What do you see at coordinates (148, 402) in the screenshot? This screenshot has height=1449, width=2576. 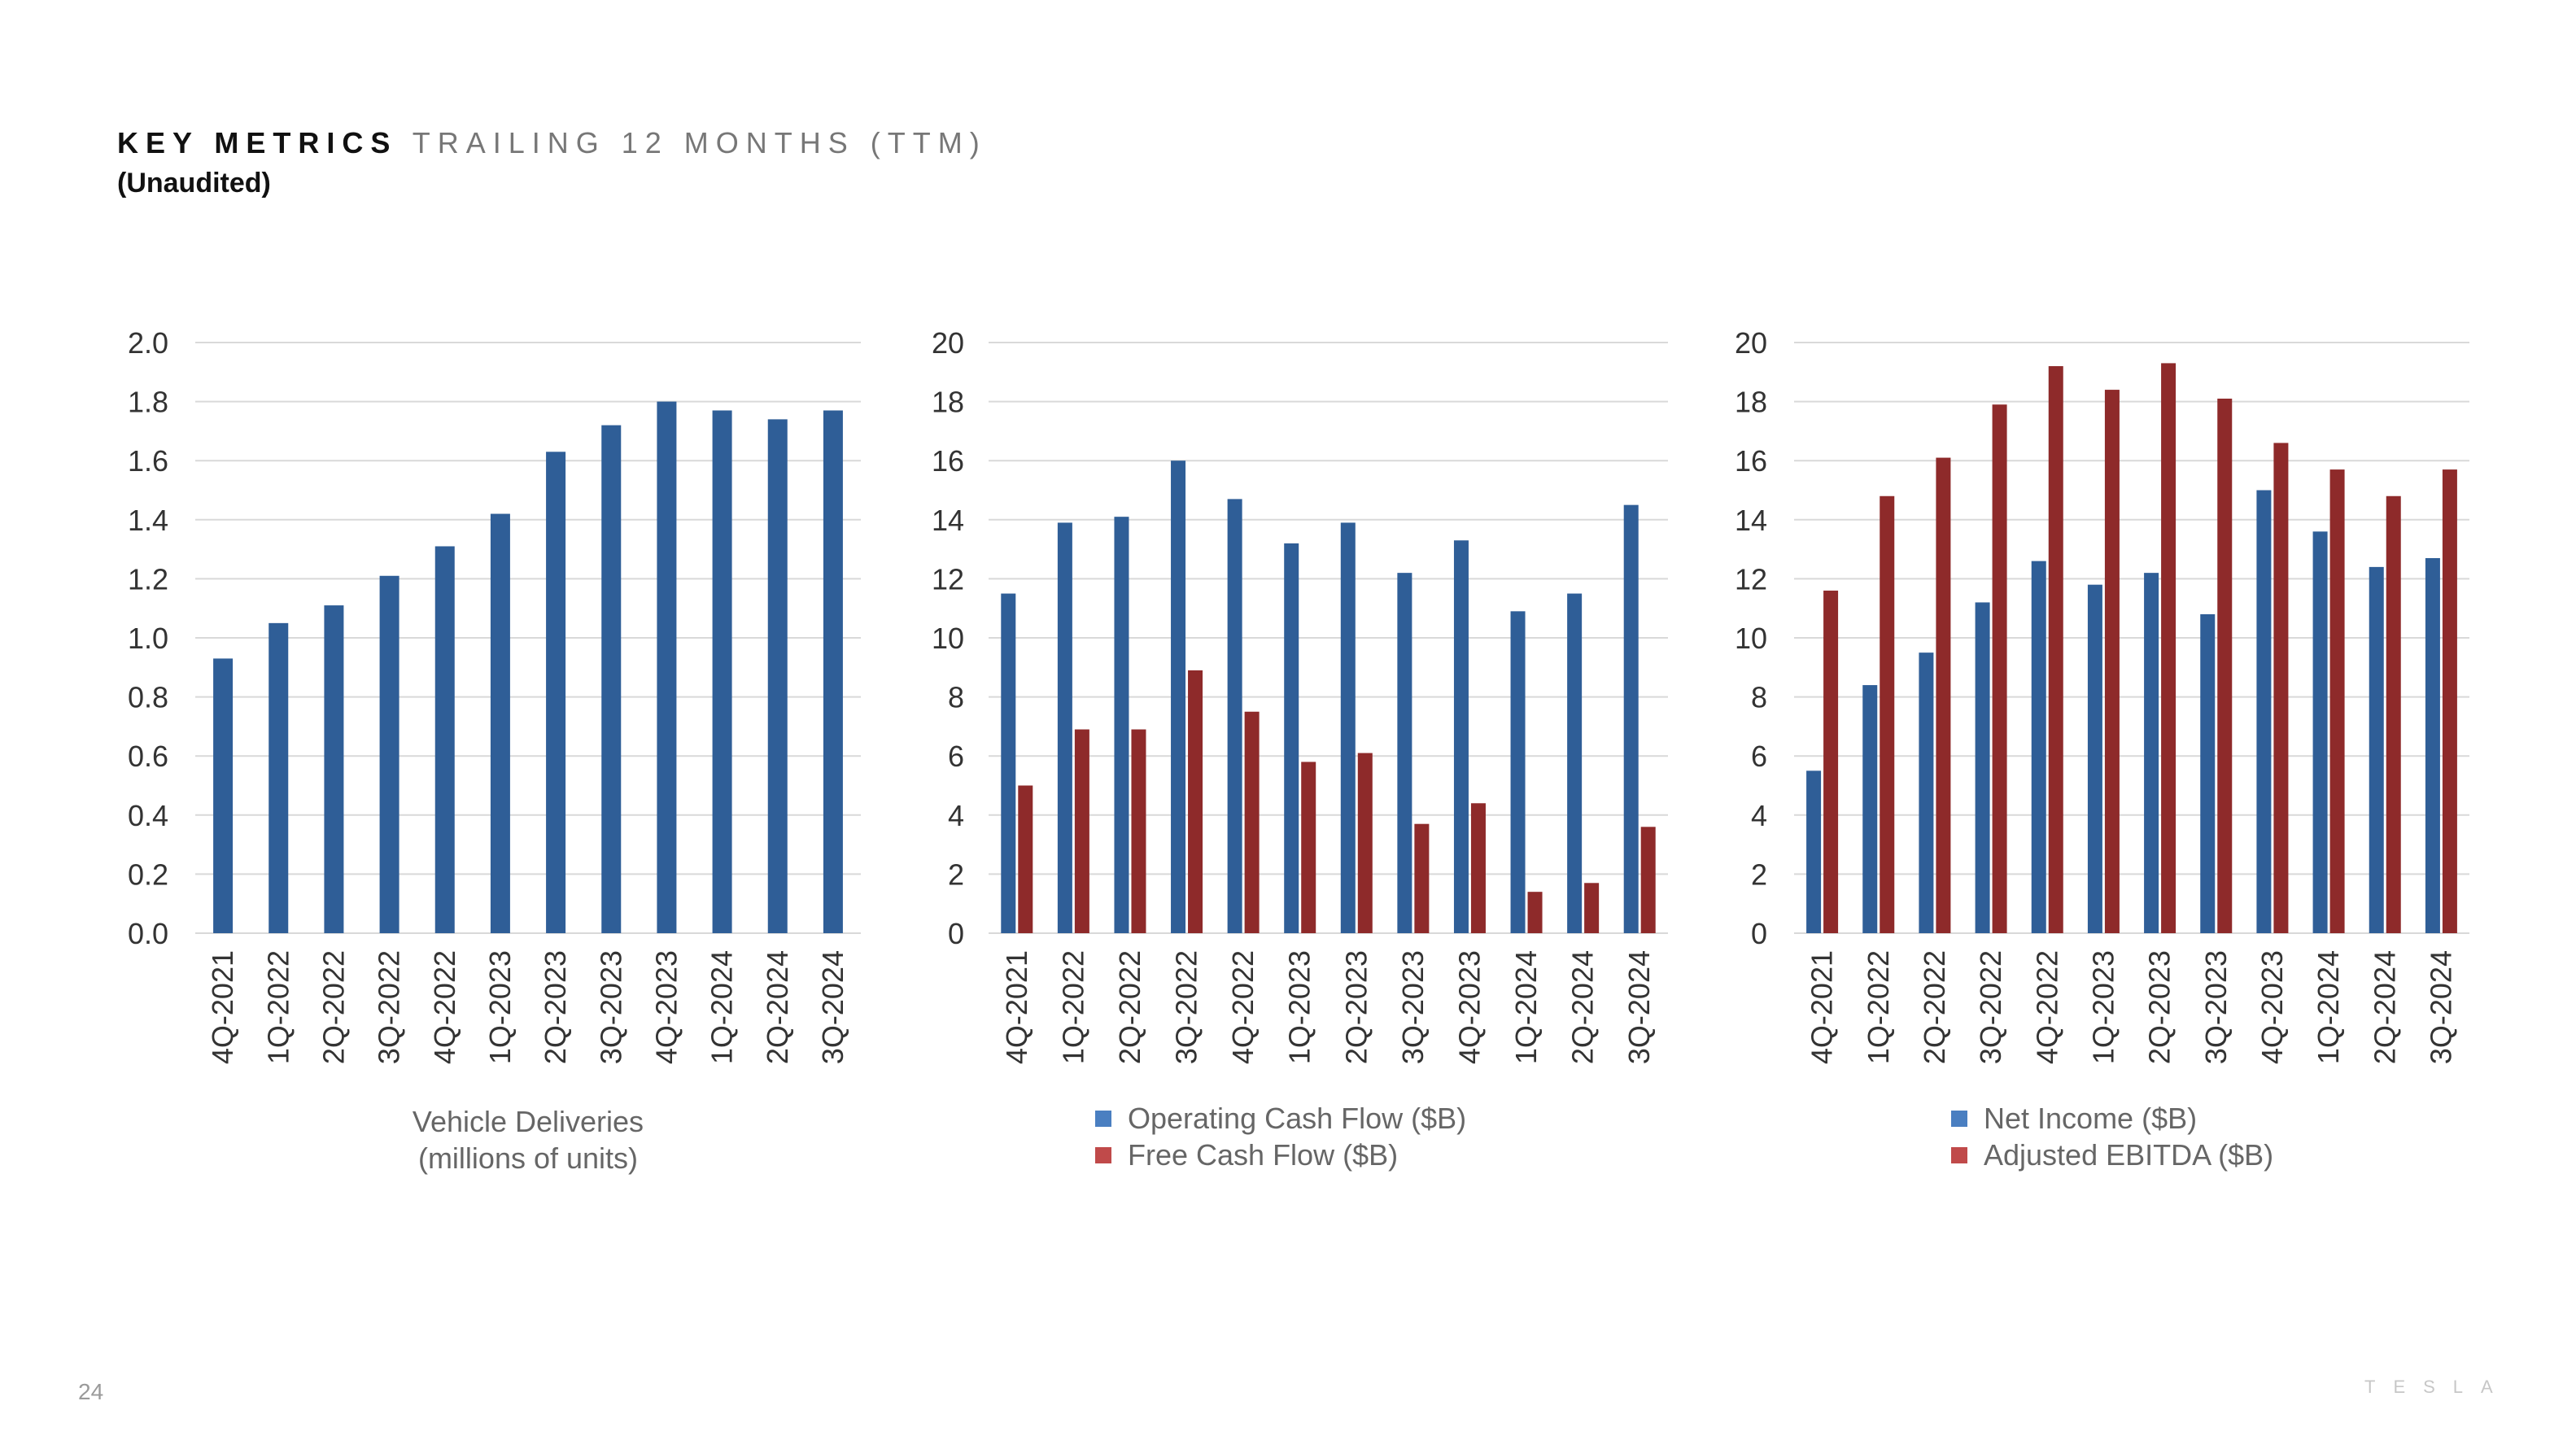 I see `y-tick-label: 1.8` at bounding box center [148, 402].